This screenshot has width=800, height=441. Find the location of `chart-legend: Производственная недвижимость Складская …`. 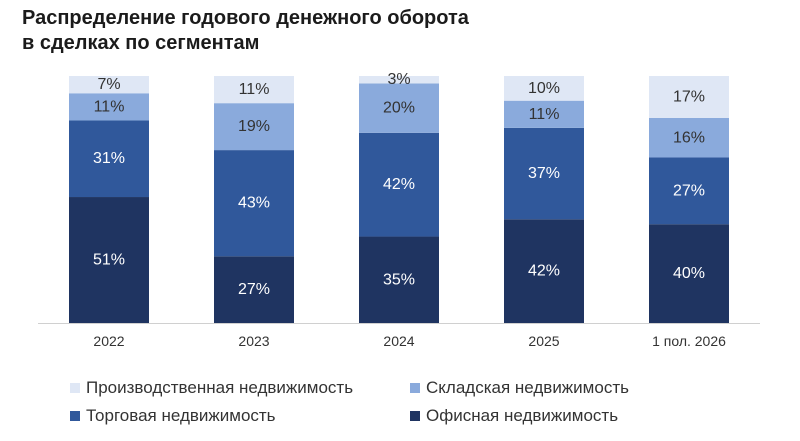

chart-legend: Производственная недвижимость Складская … is located at coordinates (410, 402).